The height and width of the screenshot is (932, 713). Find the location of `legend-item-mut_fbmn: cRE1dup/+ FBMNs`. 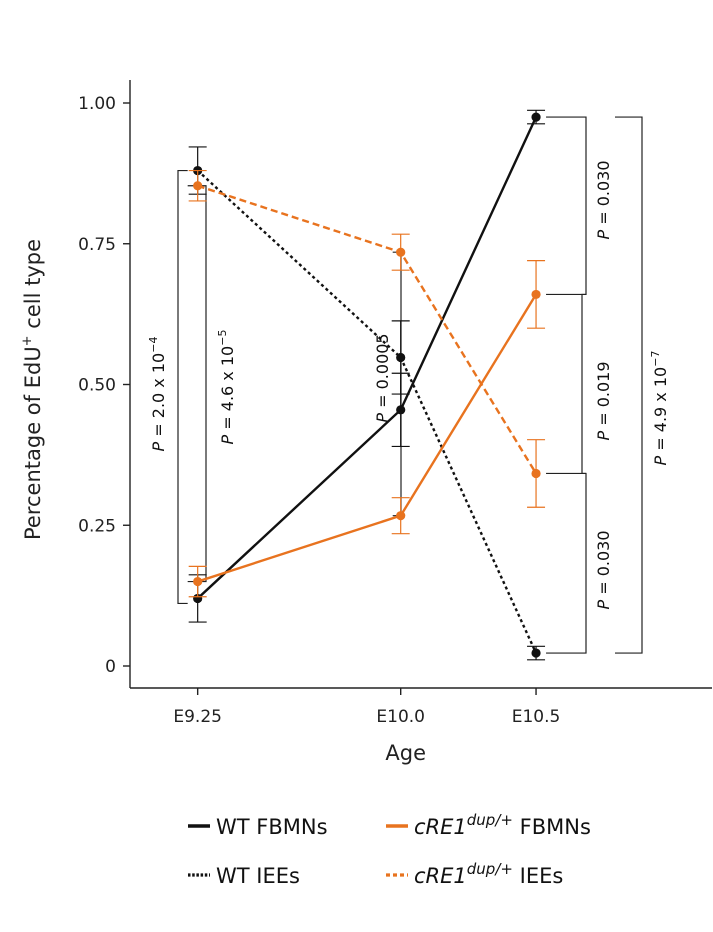

legend-item-mut_fbmn: cRE1dup/+ FBMNs is located at coordinates (488, 825).